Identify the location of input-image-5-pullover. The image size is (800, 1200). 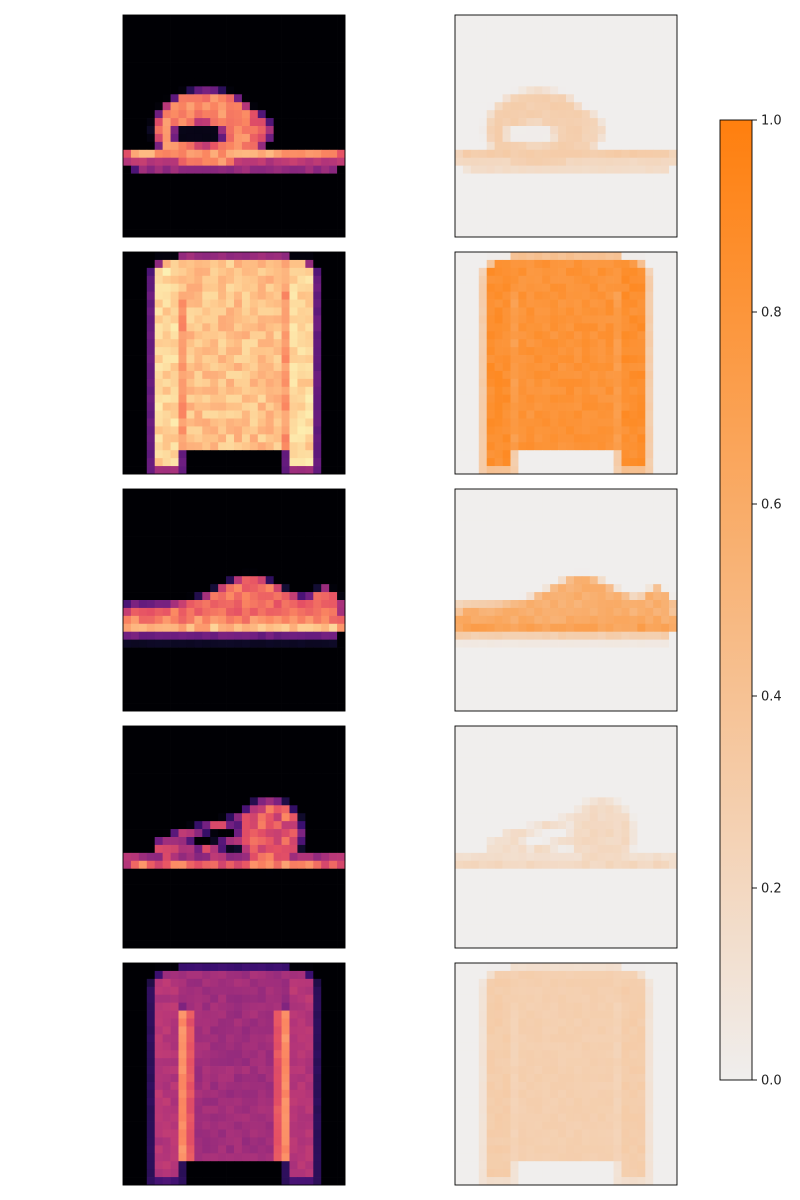
(234, 1074).